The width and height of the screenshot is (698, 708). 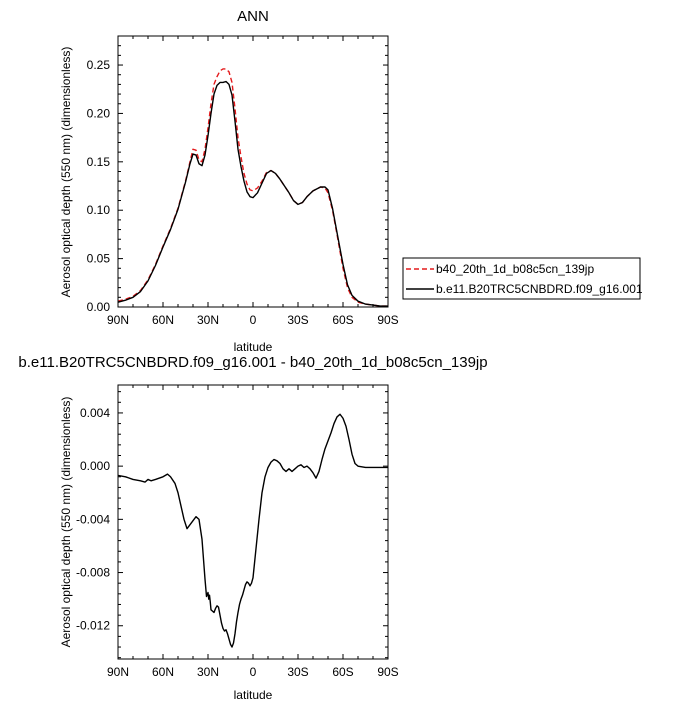 I want to click on panel-bottom-y-tick-label: -0.008, so click(x=93, y=573).